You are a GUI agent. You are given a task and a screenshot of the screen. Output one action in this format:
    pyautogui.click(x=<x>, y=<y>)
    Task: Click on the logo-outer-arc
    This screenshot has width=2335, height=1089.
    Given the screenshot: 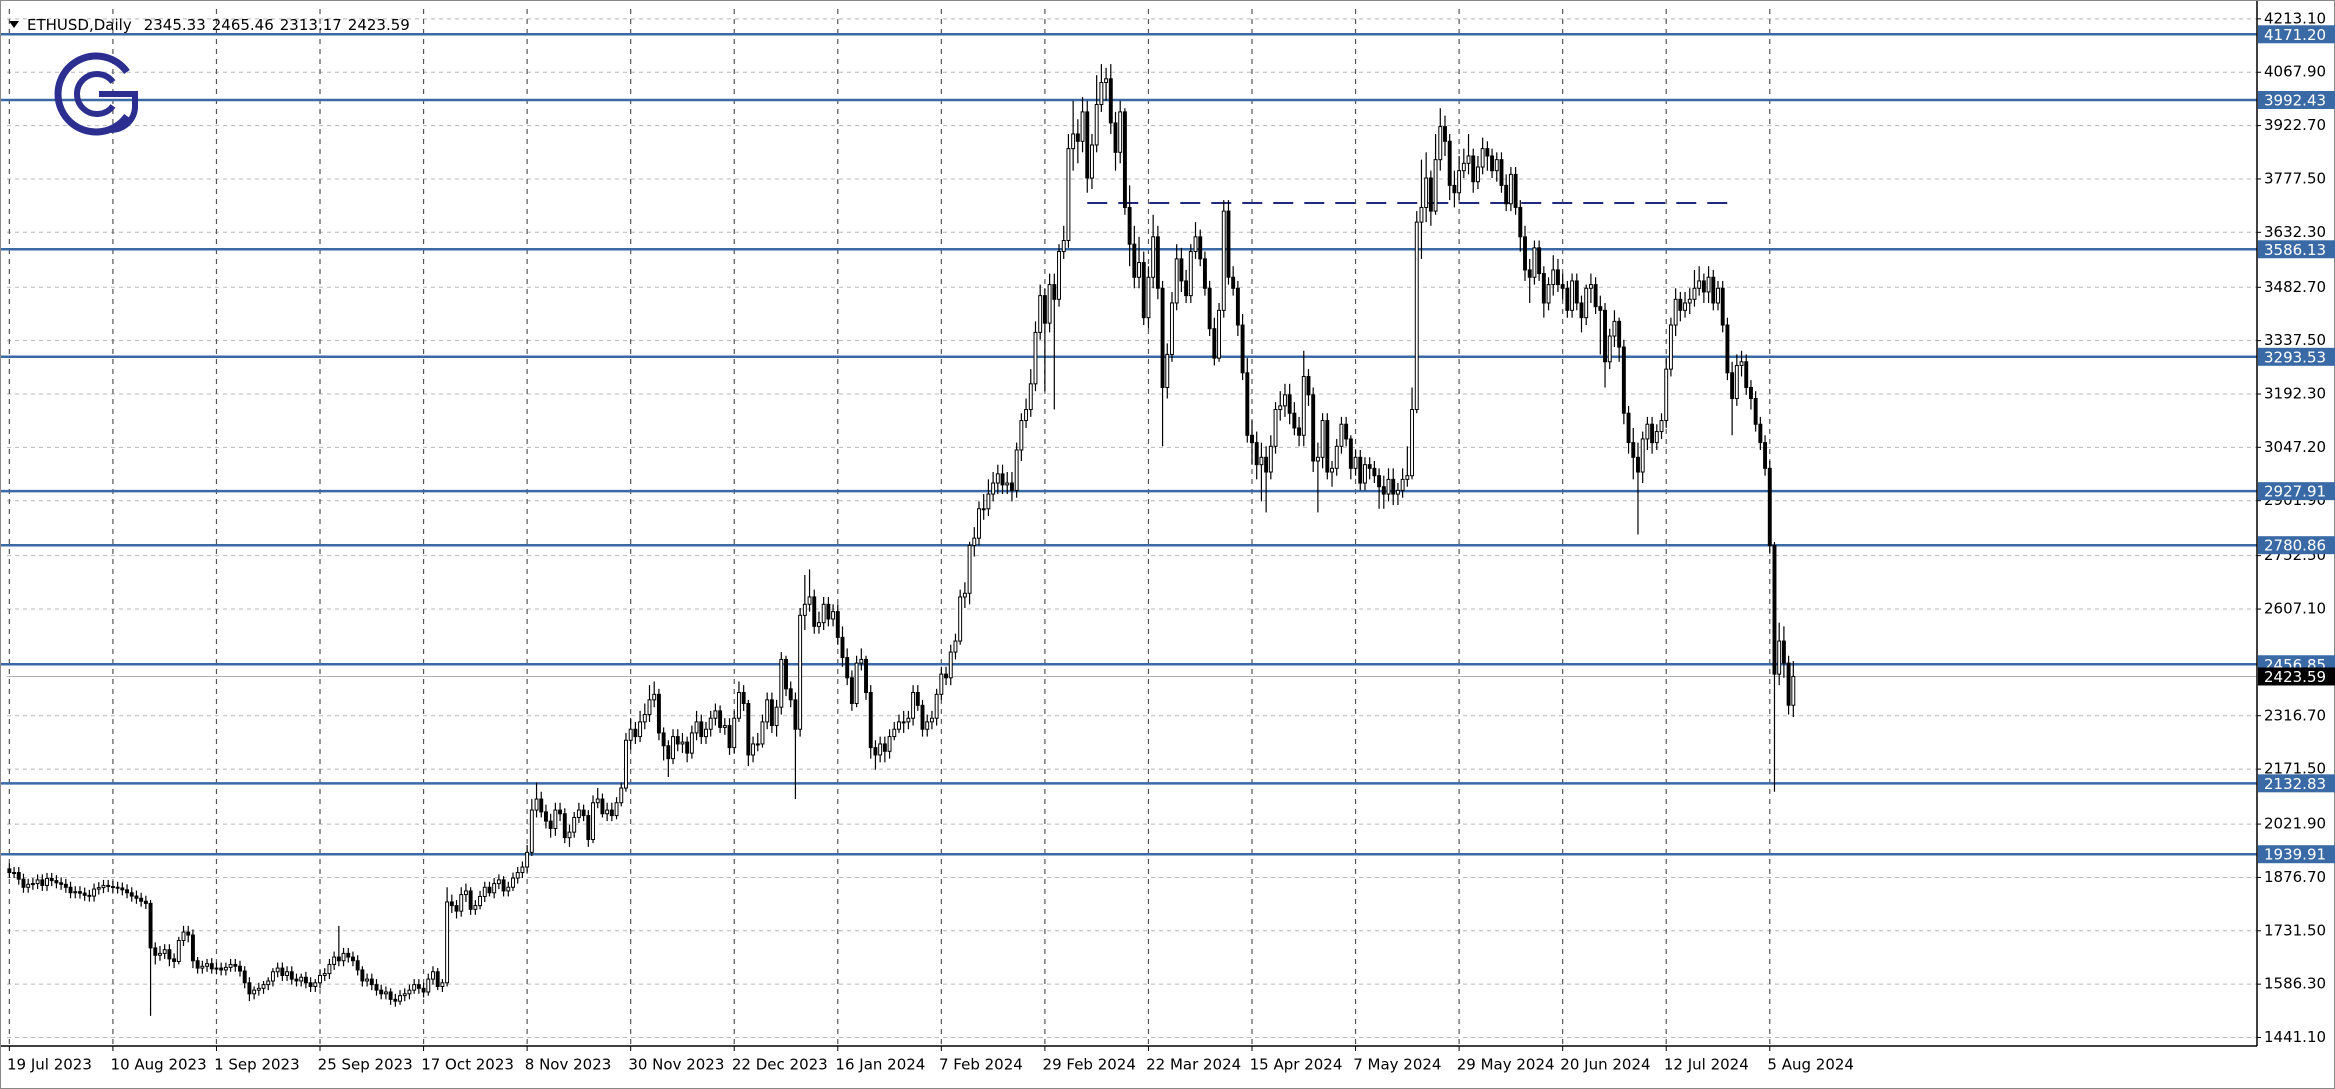 What is the action you would take?
    pyautogui.click(x=92, y=94)
    